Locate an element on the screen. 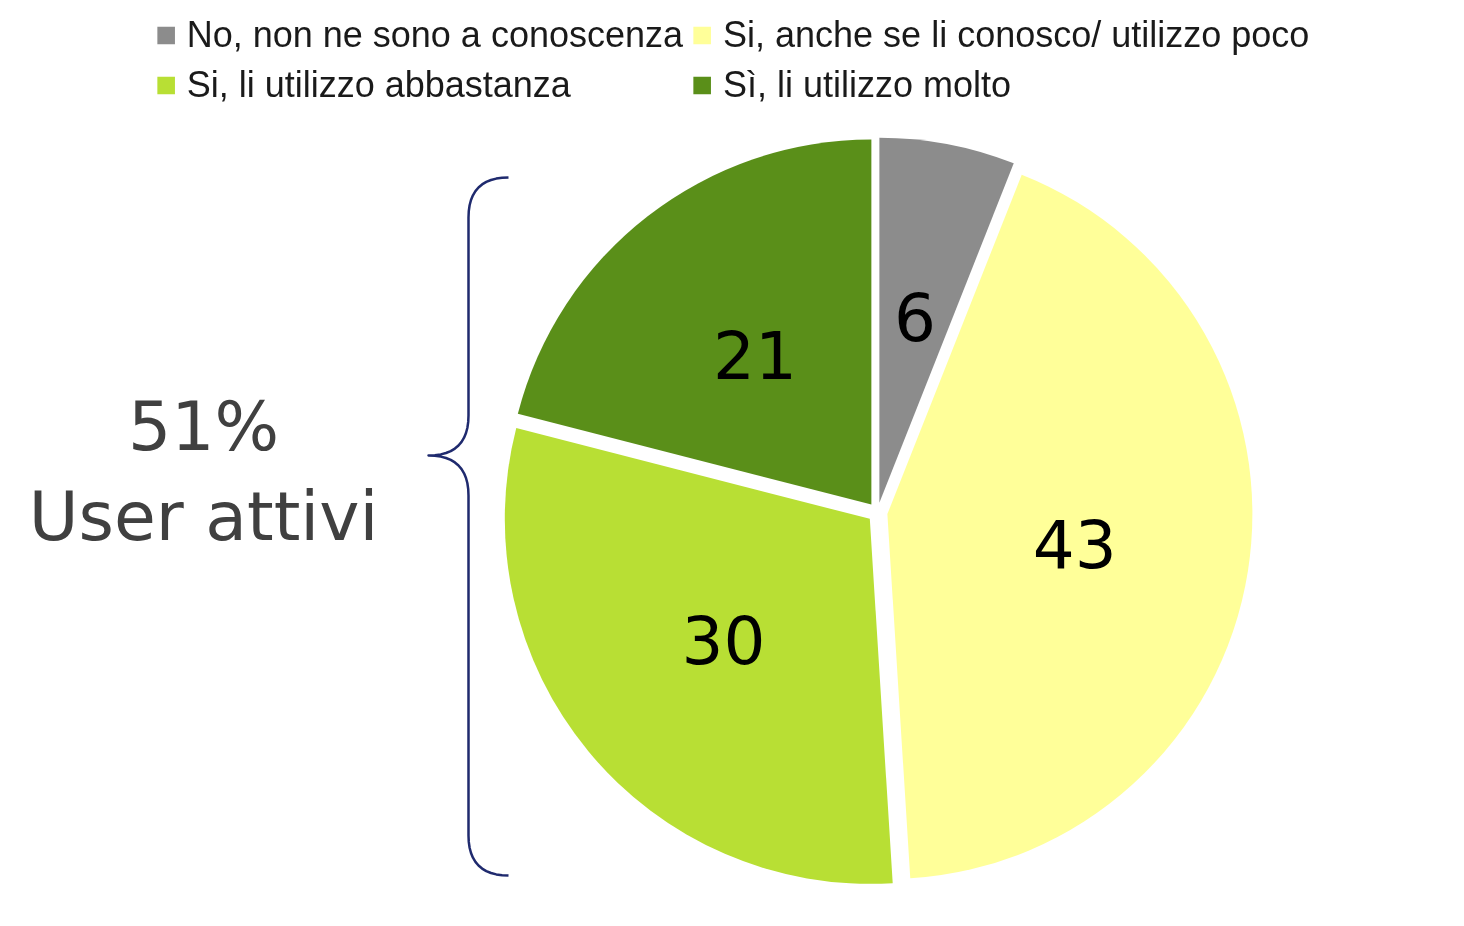 The height and width of the screenshot is (926, 1464). legend-label: No, non ne sono a conoscenza is located at coordinates (435, 35).